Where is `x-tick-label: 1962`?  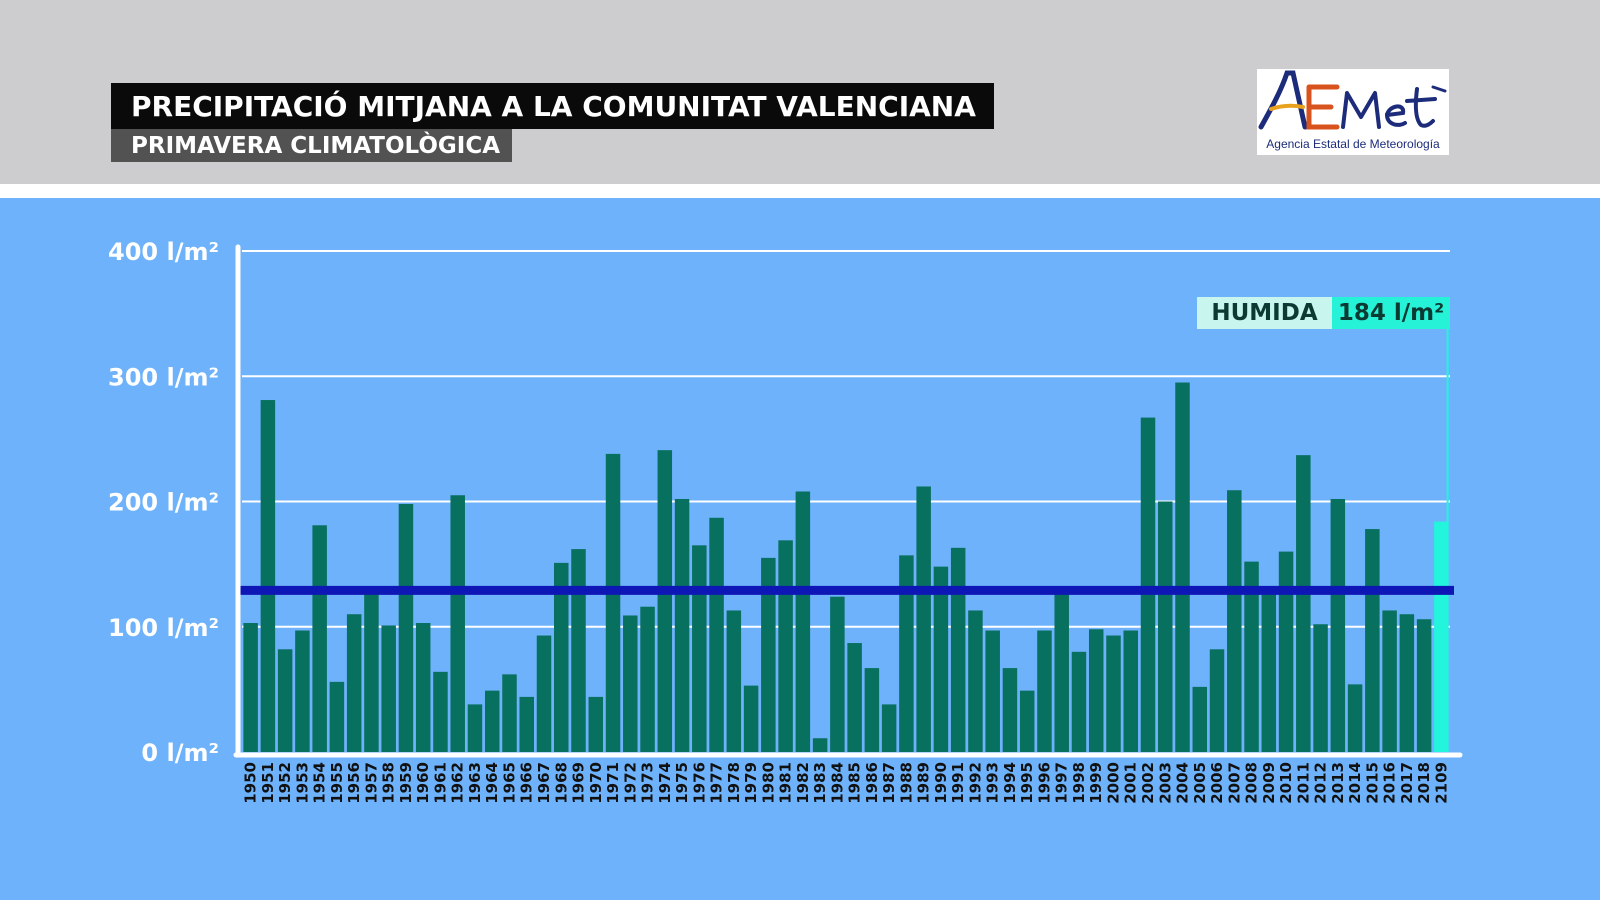
x-tick-label: 1962 is located at coordinates (458, 783).